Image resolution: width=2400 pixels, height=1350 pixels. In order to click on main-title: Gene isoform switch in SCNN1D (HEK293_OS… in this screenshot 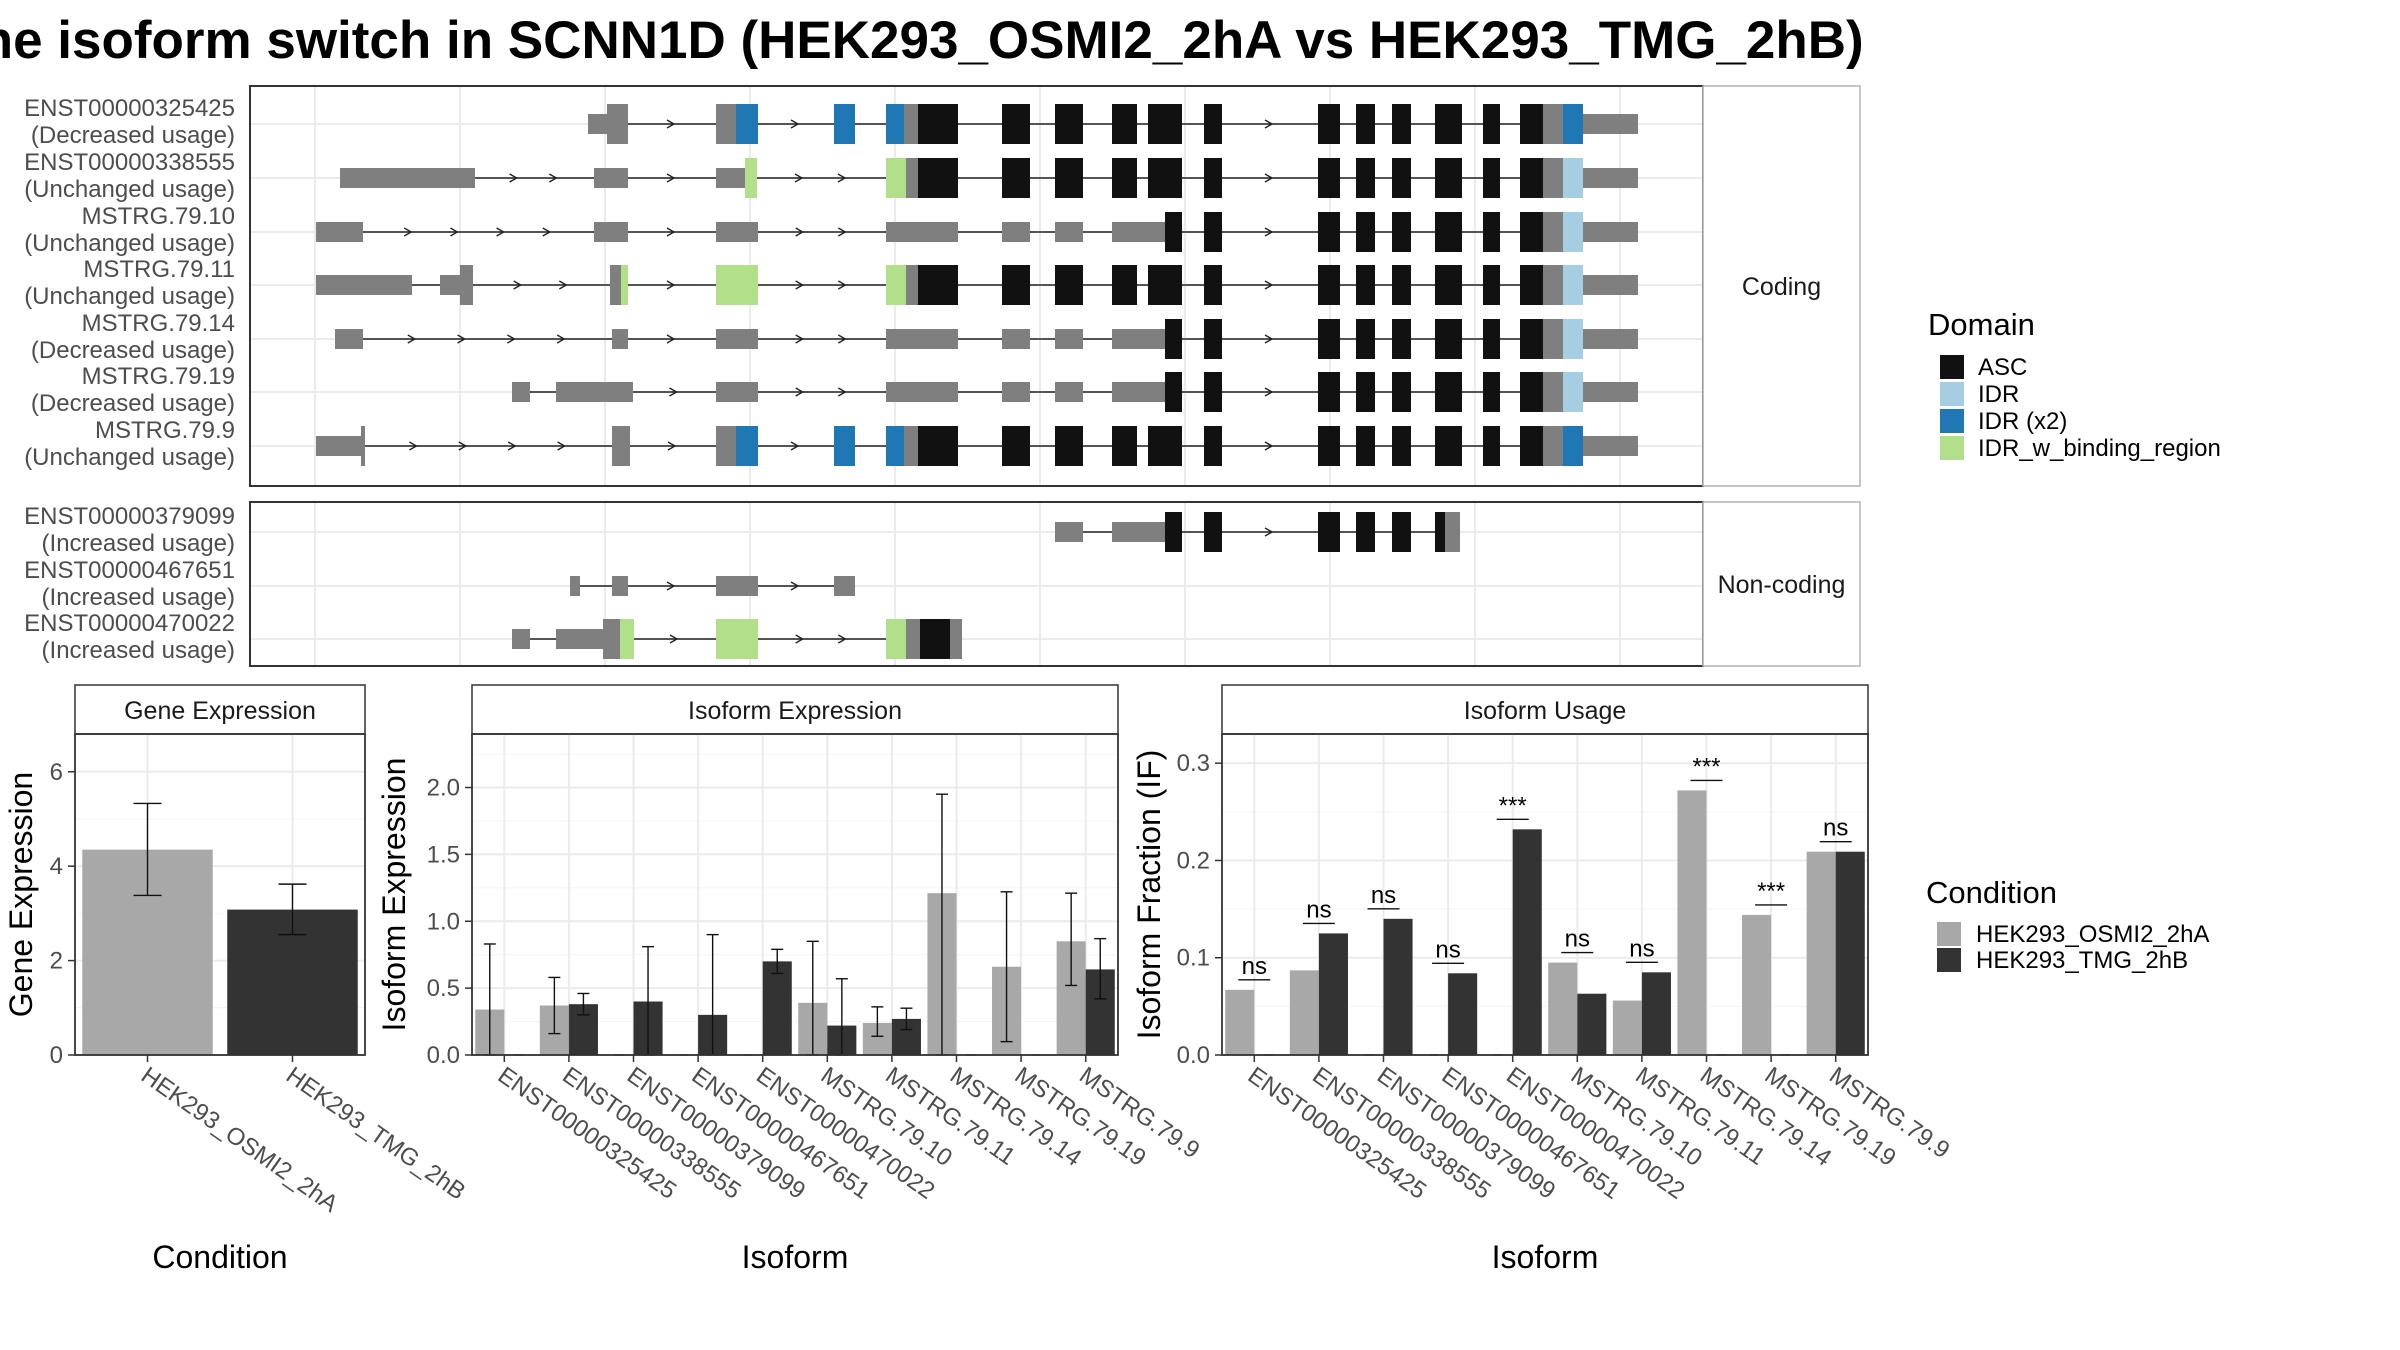, I will do `click(932, 40)`.